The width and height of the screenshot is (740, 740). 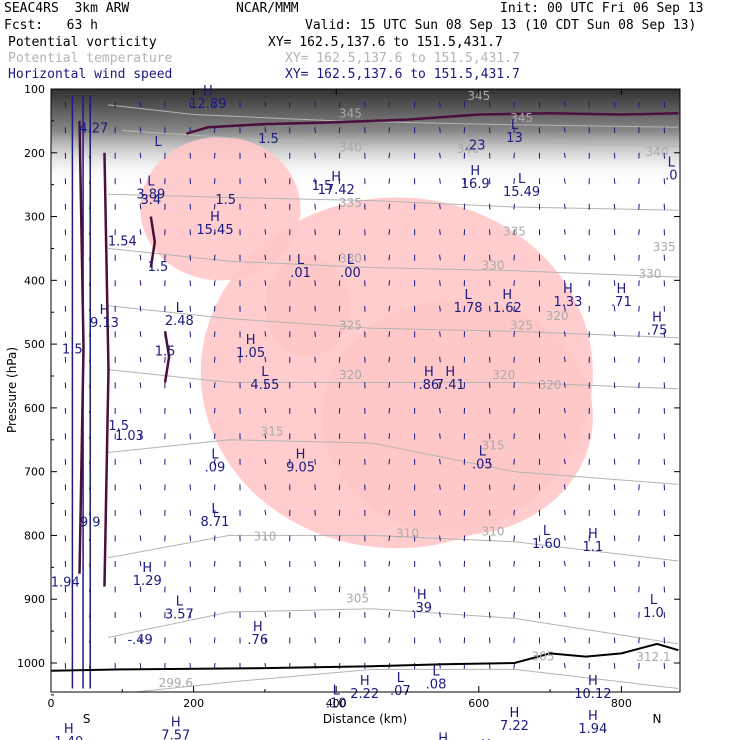 I want to click on pv-extrema-value: .76, so click(x=257, y=640).